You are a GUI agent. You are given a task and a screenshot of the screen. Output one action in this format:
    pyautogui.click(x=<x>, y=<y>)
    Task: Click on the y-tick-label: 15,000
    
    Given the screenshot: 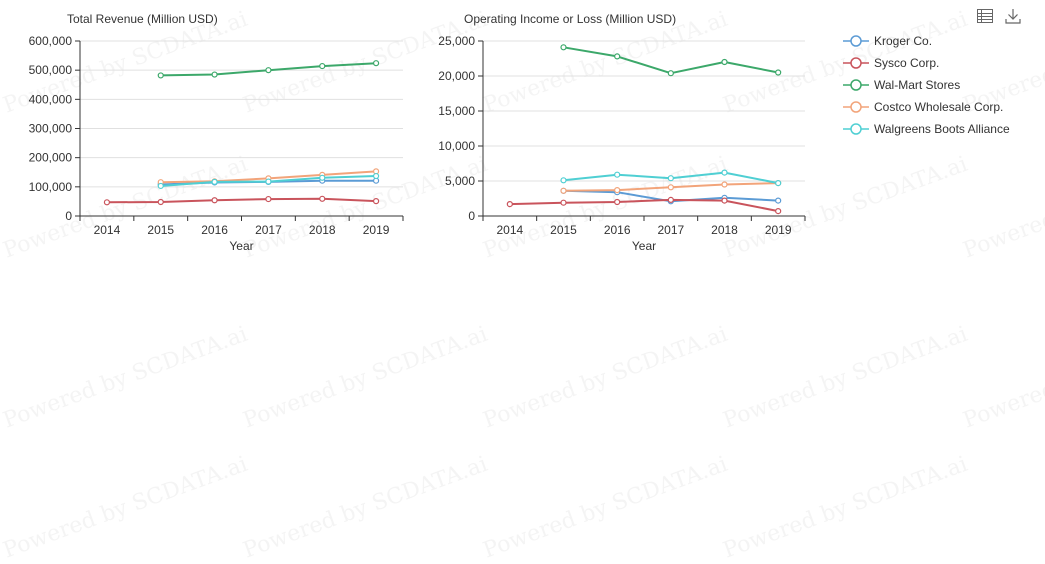 What is the action you would take?
    pyautogui.click(x=456, y=111)
    